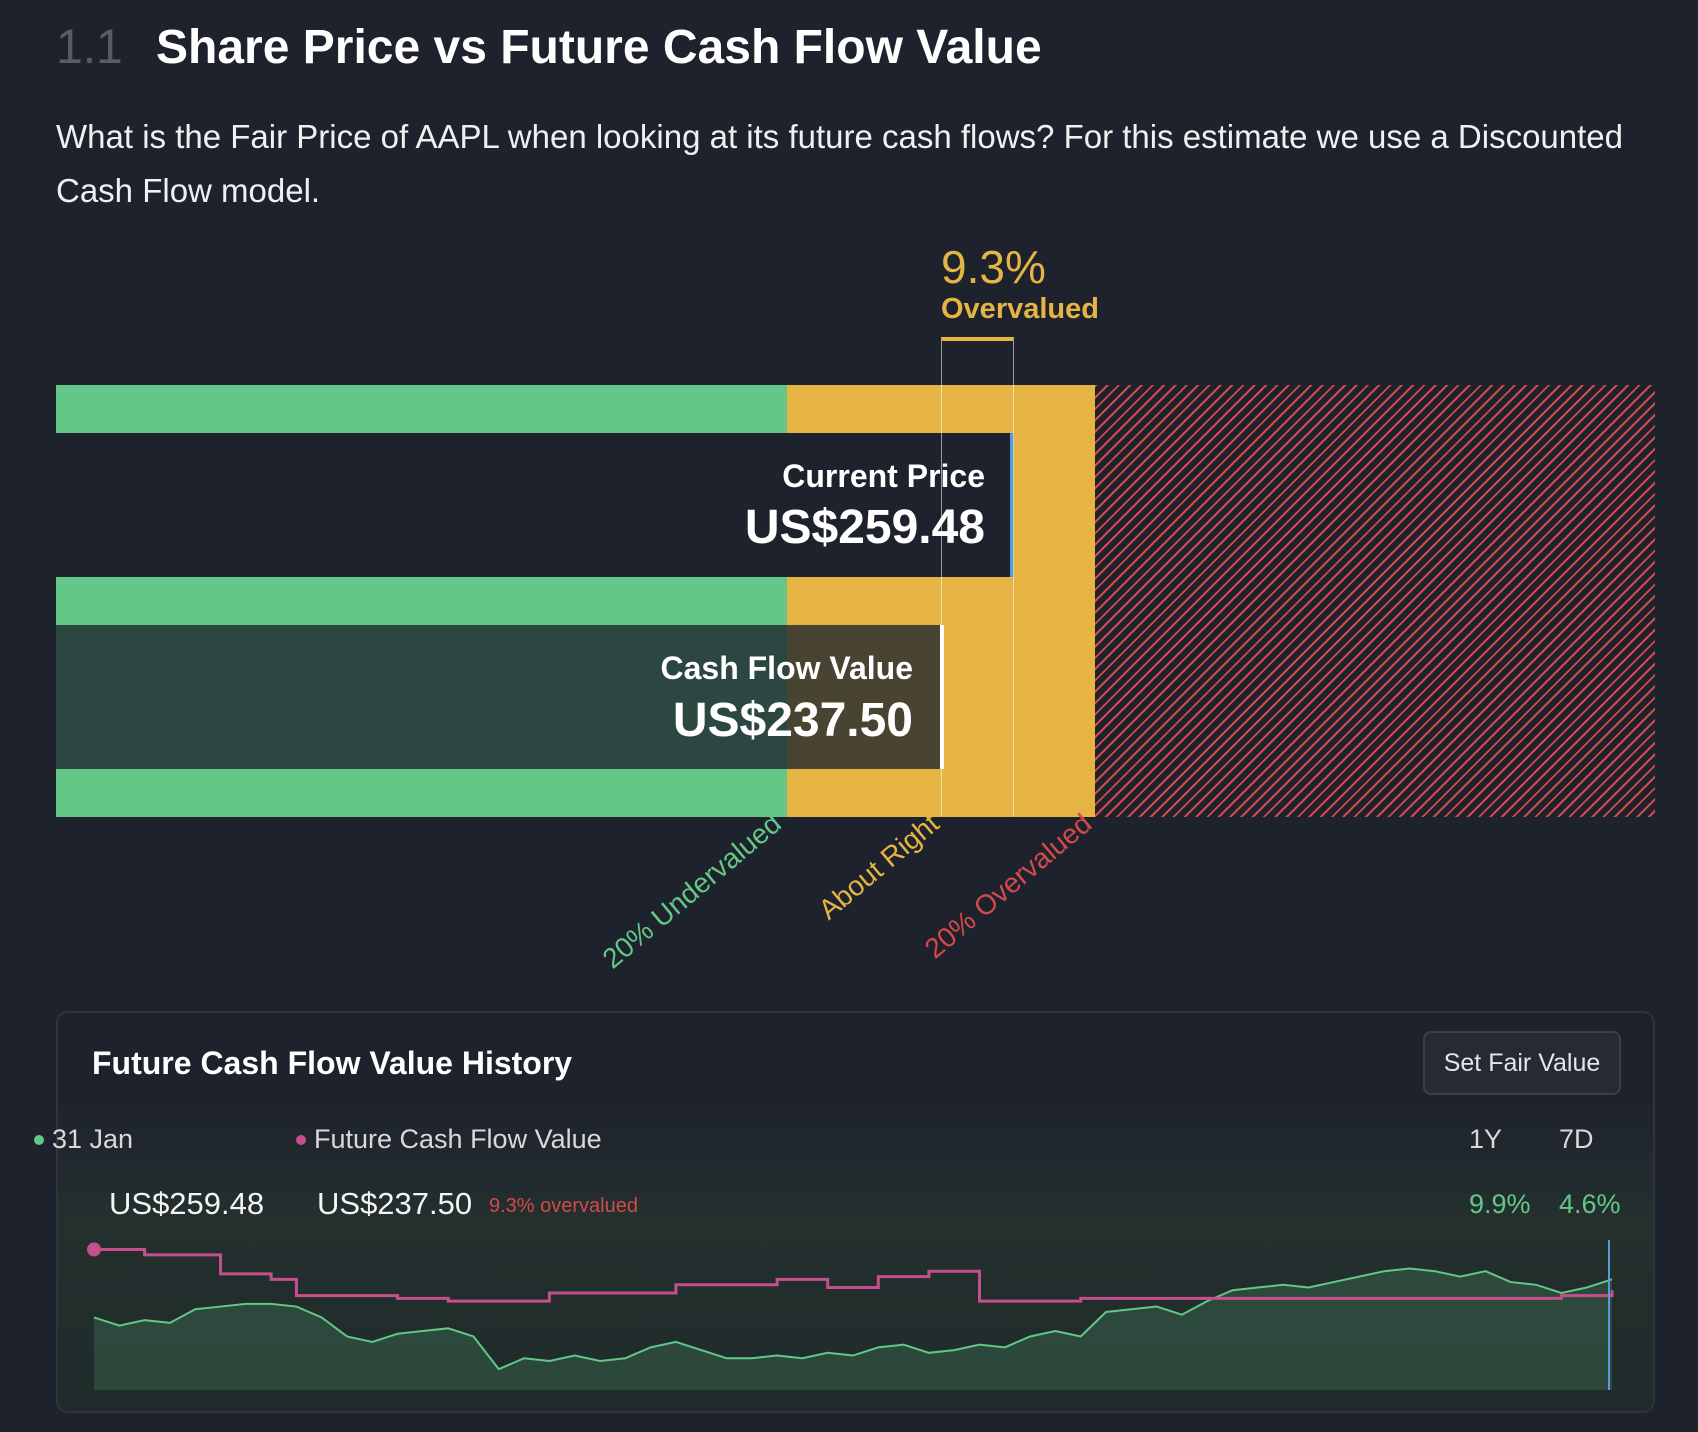 The image size is (1698, 1432). I want to click on future-cash-flow-dot-icon, so click(301, 1139).